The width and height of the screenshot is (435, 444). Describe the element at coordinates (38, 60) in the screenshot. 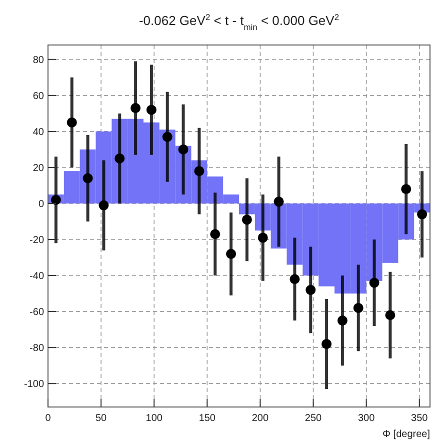

I see `y-tick-label: 80` at that location.